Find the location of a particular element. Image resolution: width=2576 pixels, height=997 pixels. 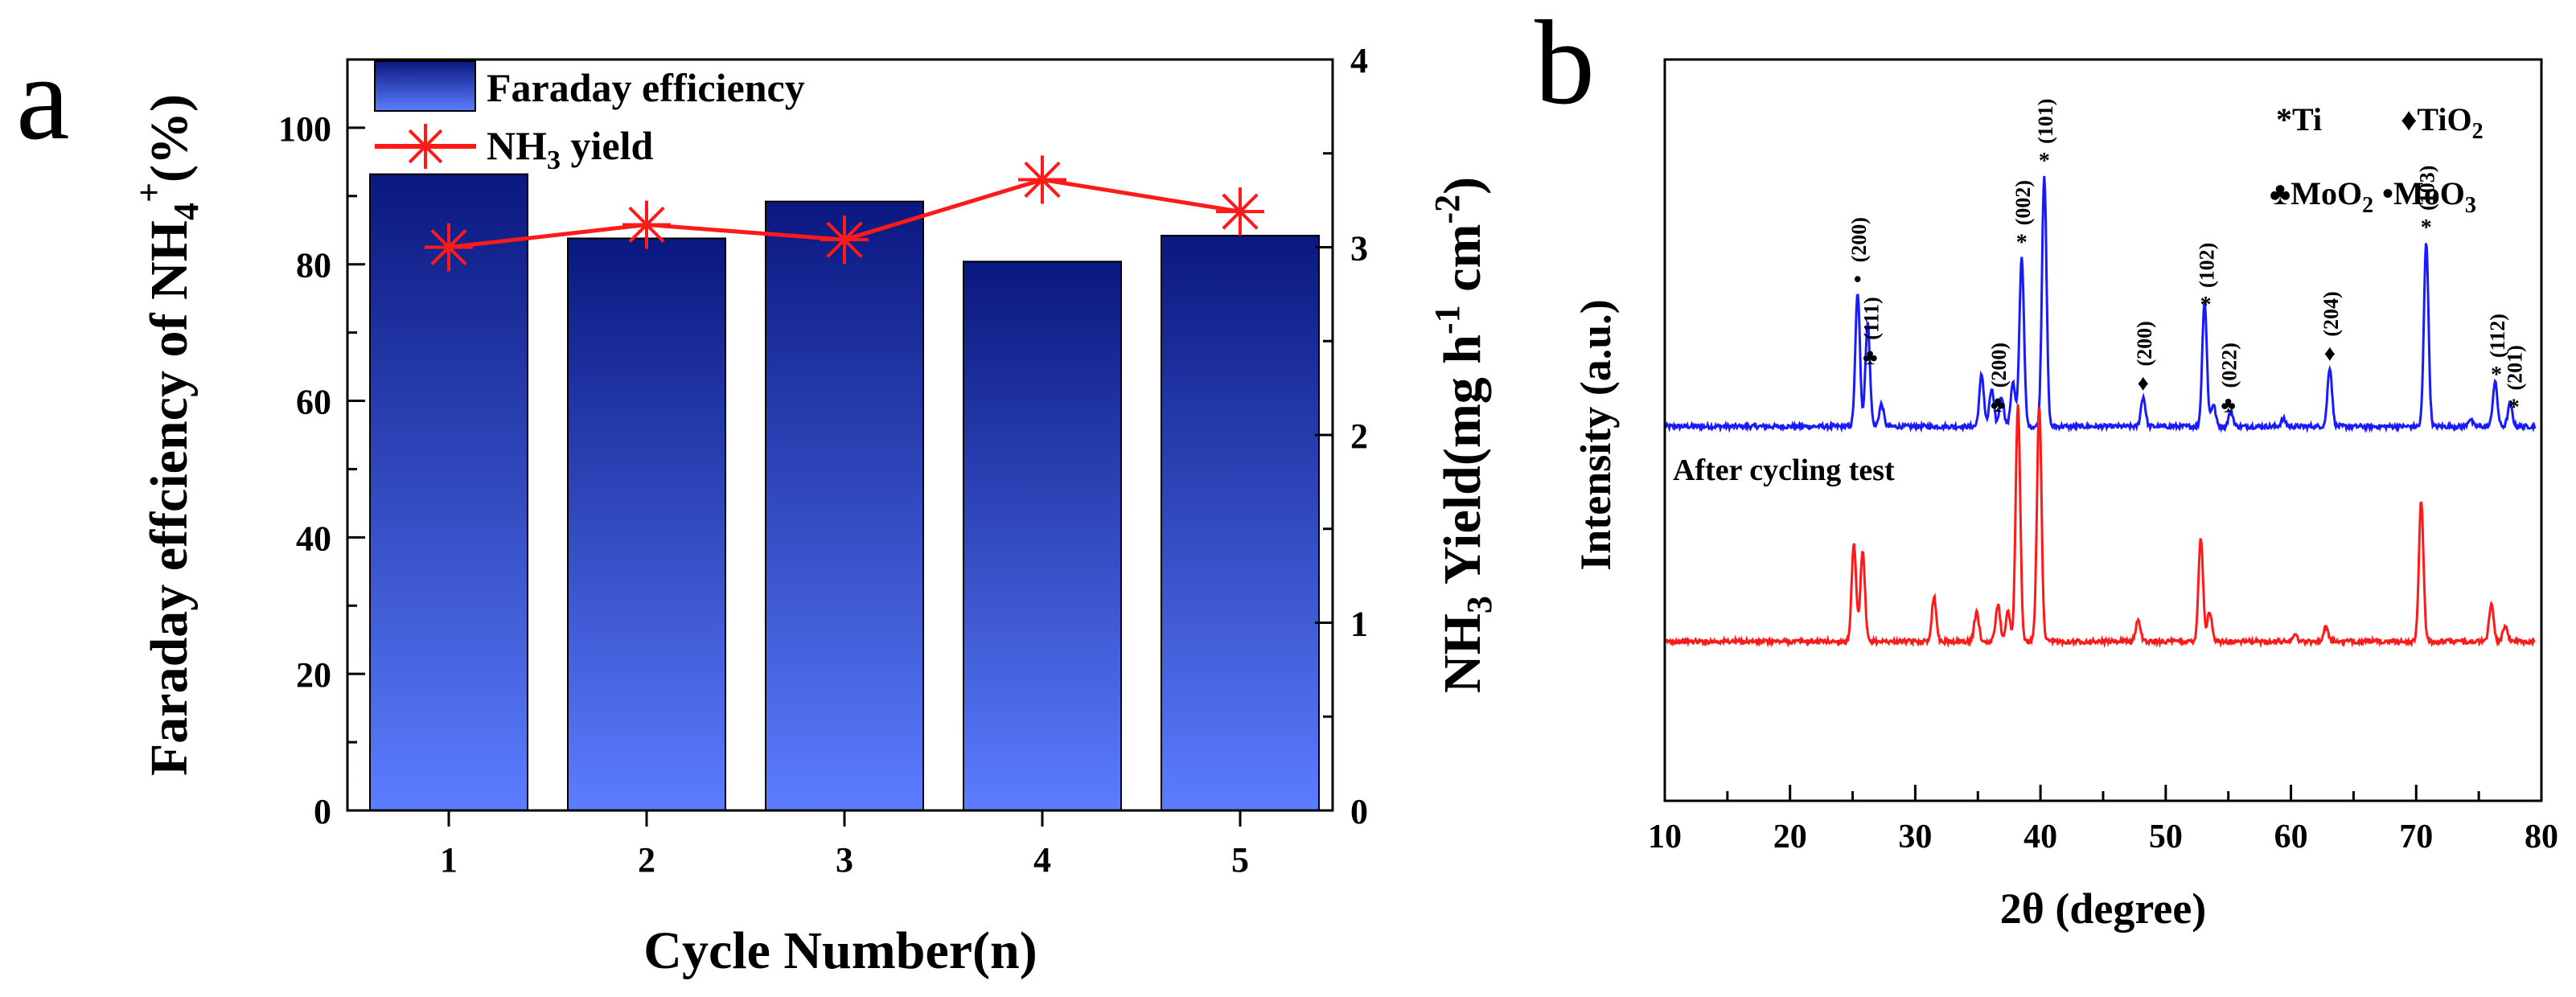

b-legend-symbol: • is located at coordinates (2387, 193).